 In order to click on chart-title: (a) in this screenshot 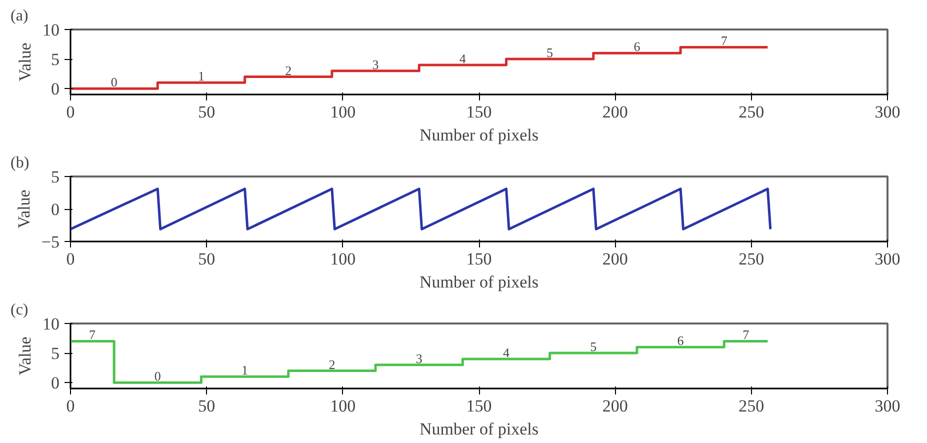, I will do `click(19, 16)`.